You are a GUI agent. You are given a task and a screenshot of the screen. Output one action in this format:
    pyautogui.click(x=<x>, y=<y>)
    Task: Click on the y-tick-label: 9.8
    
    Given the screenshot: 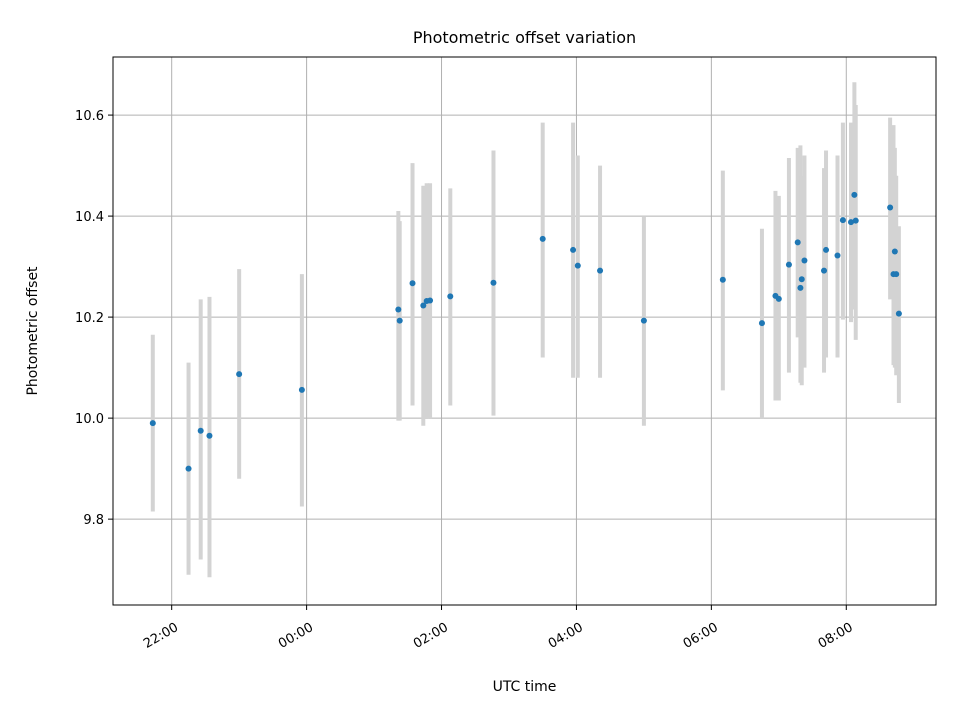 What is the action you would take?
    pyautogui.click(x=93, y=520)
    